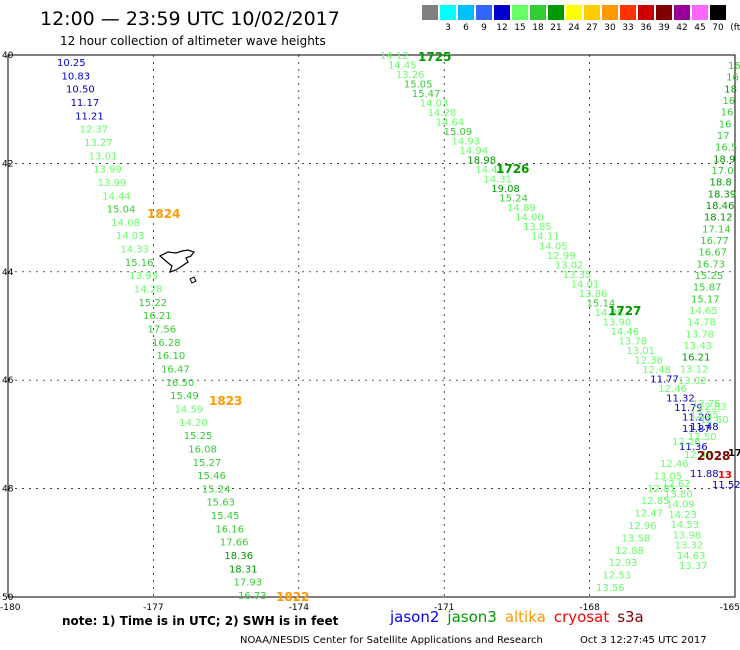  I want to click on altika-swh-label: 14.03, so click(130, 236).